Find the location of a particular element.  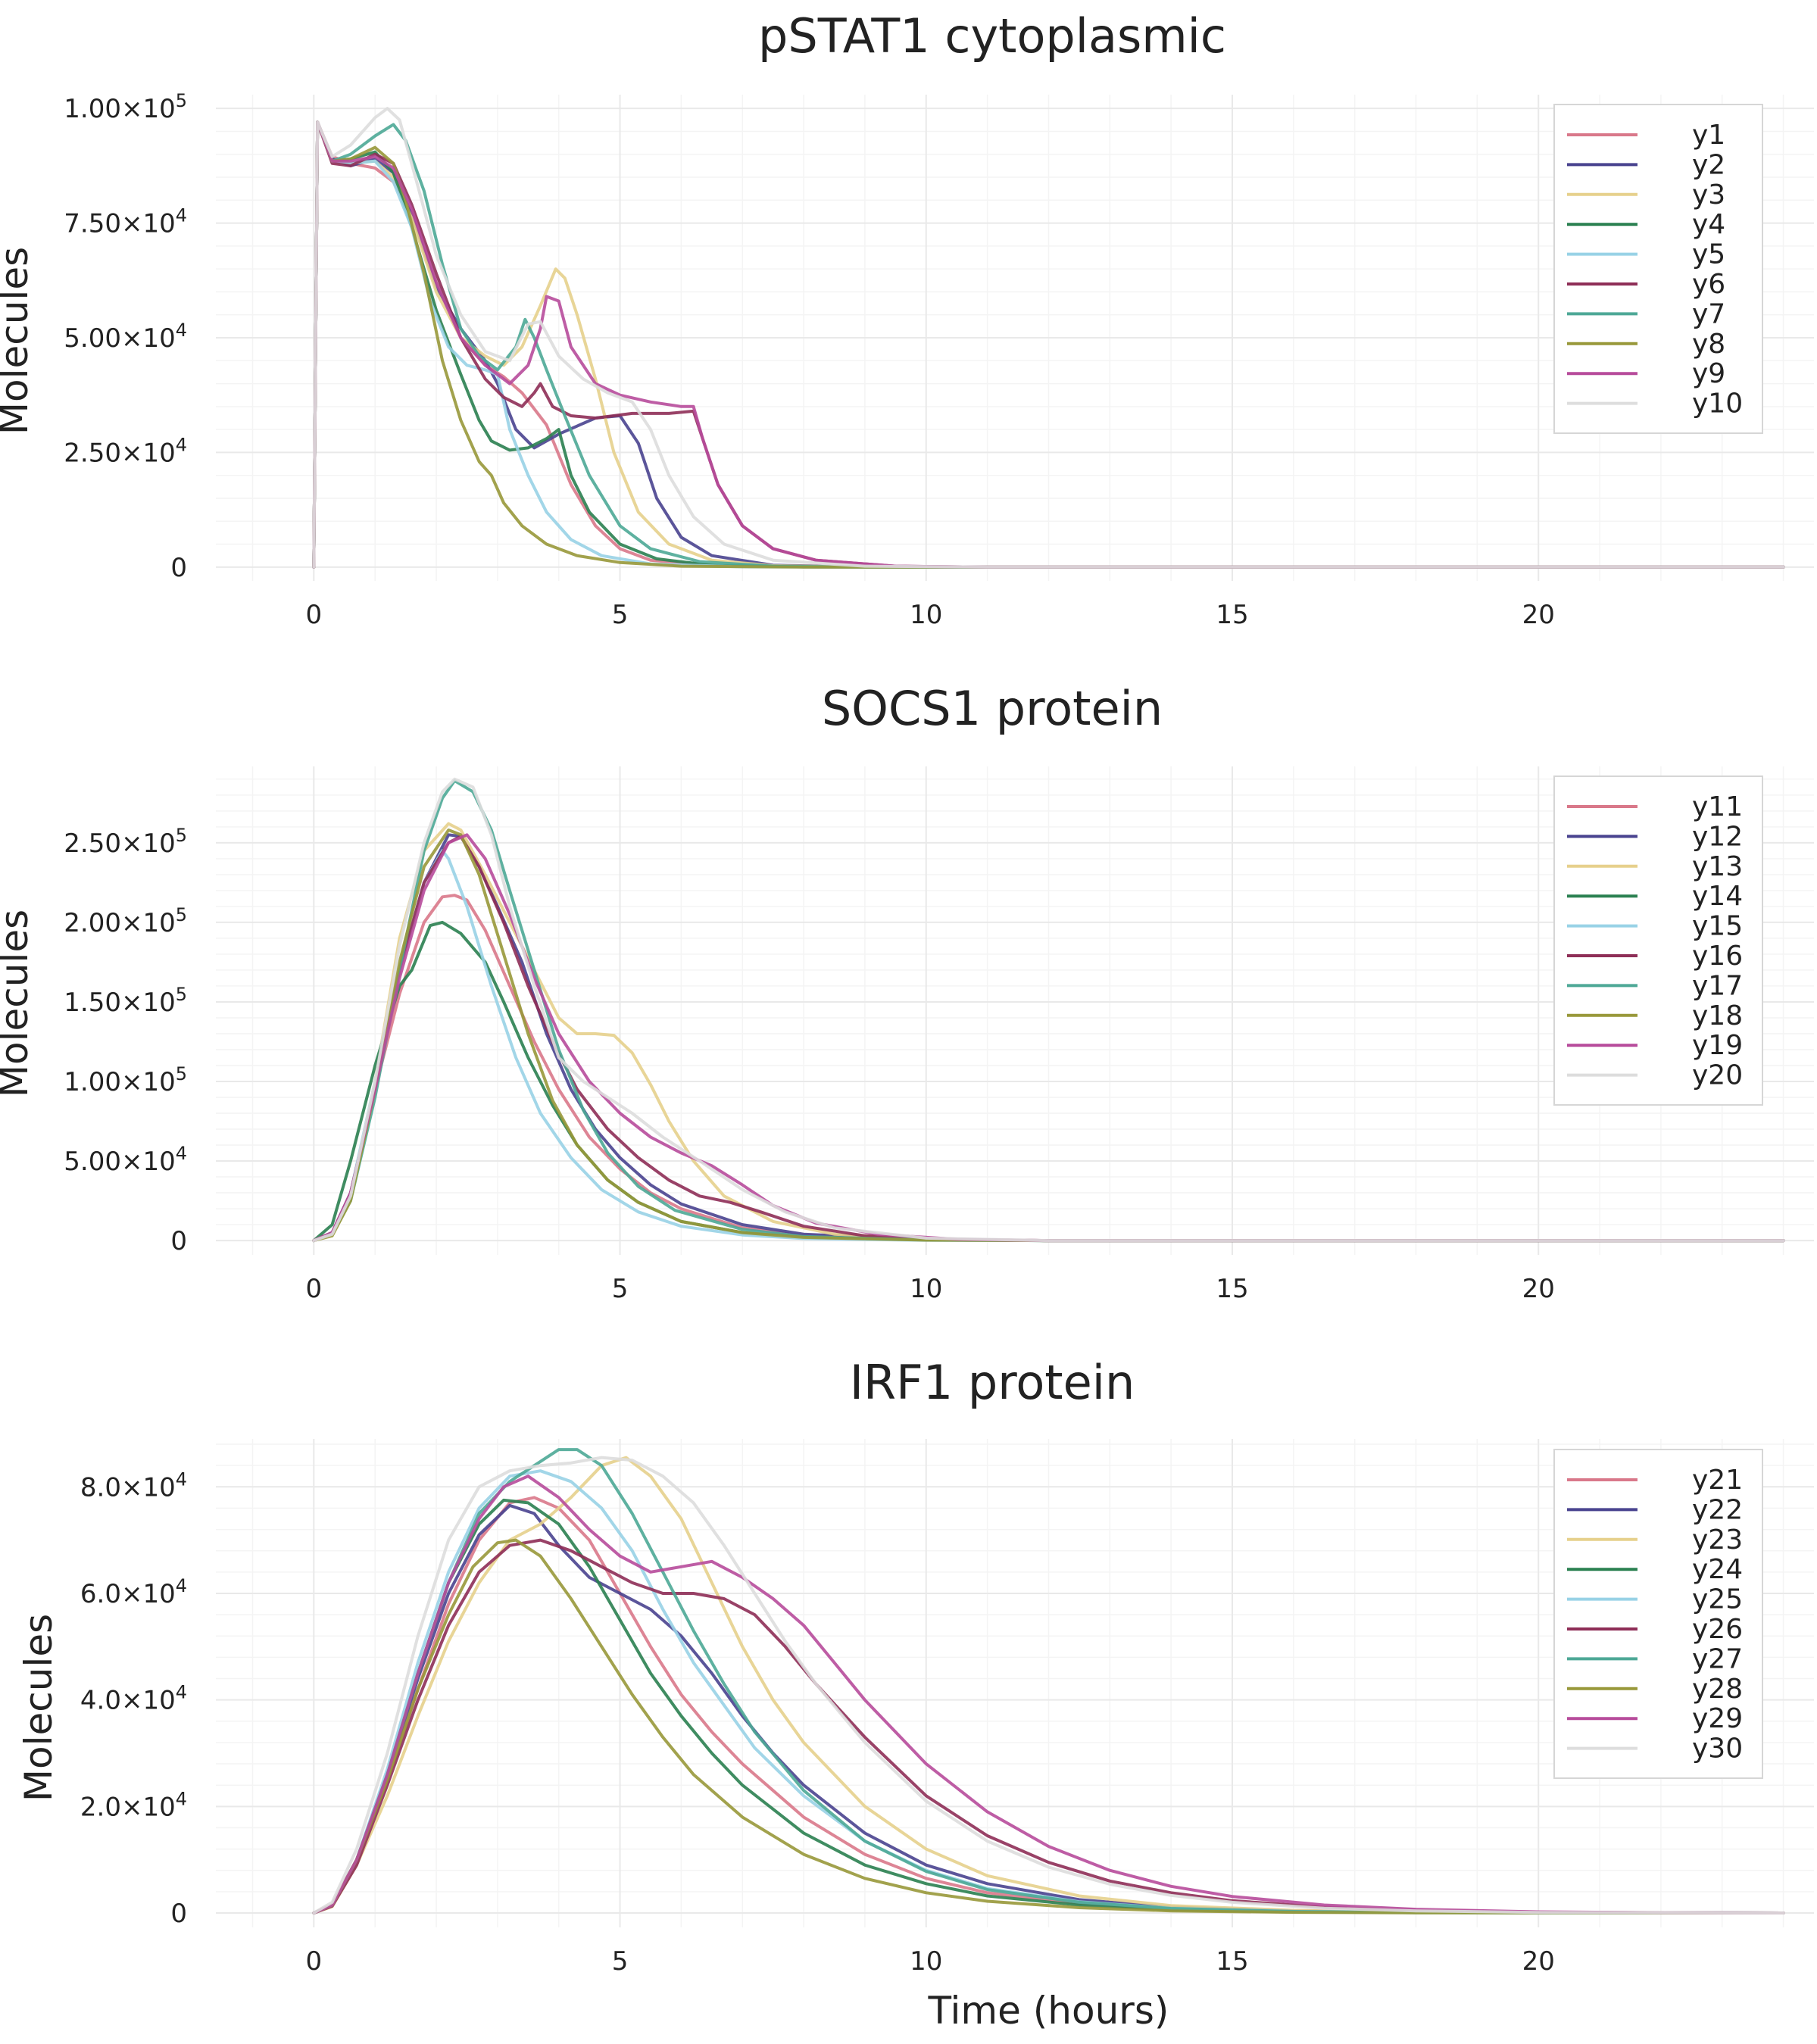

legend-label: y22 is located at coordinates (1717, 1509).